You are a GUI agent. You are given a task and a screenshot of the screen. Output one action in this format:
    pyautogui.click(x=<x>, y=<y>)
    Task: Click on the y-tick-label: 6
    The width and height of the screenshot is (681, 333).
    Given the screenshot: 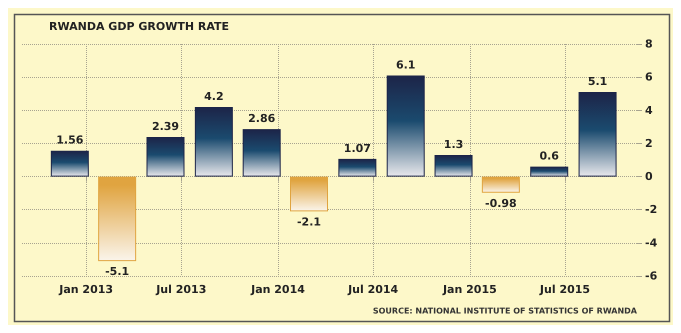 What is the action you would take?
    pyautogui.click(x=649, y=77)
    